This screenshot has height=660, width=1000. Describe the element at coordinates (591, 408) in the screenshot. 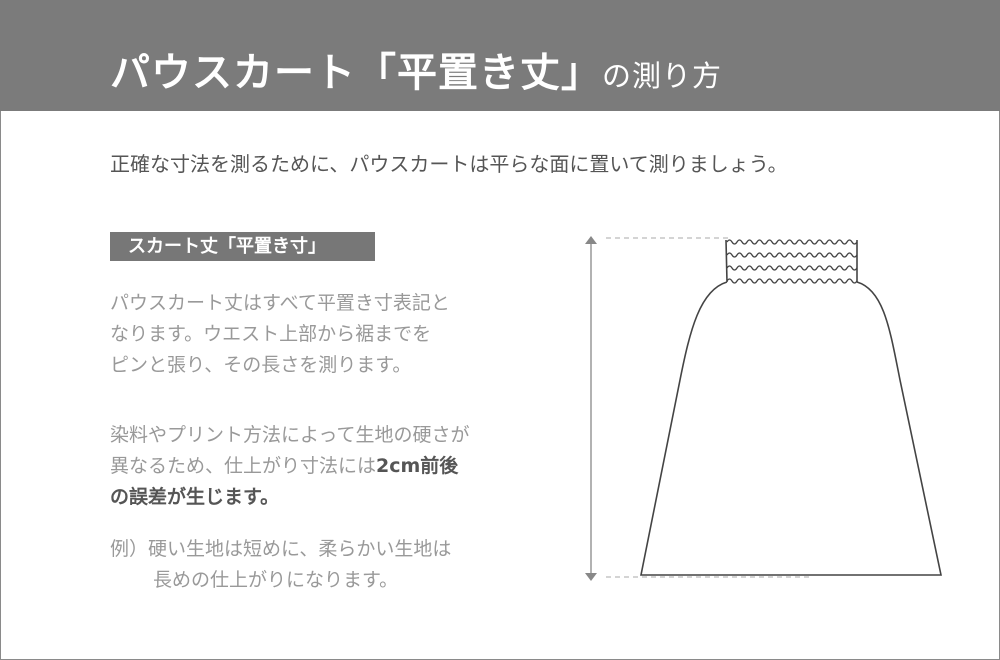

I see `length-arrow` at that location.